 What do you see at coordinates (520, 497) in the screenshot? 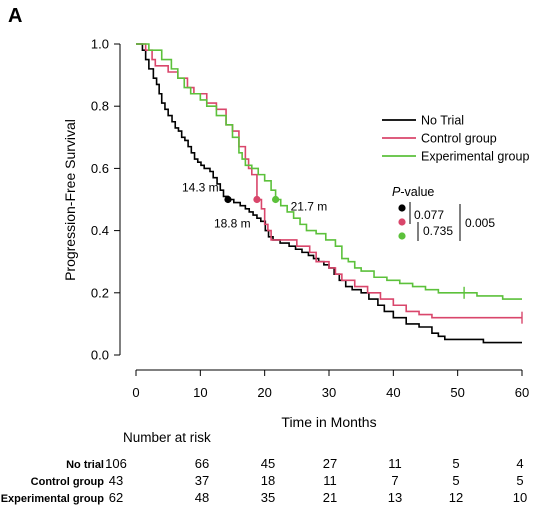
I see `risk-value: 10` at bounding box center [520, 497].